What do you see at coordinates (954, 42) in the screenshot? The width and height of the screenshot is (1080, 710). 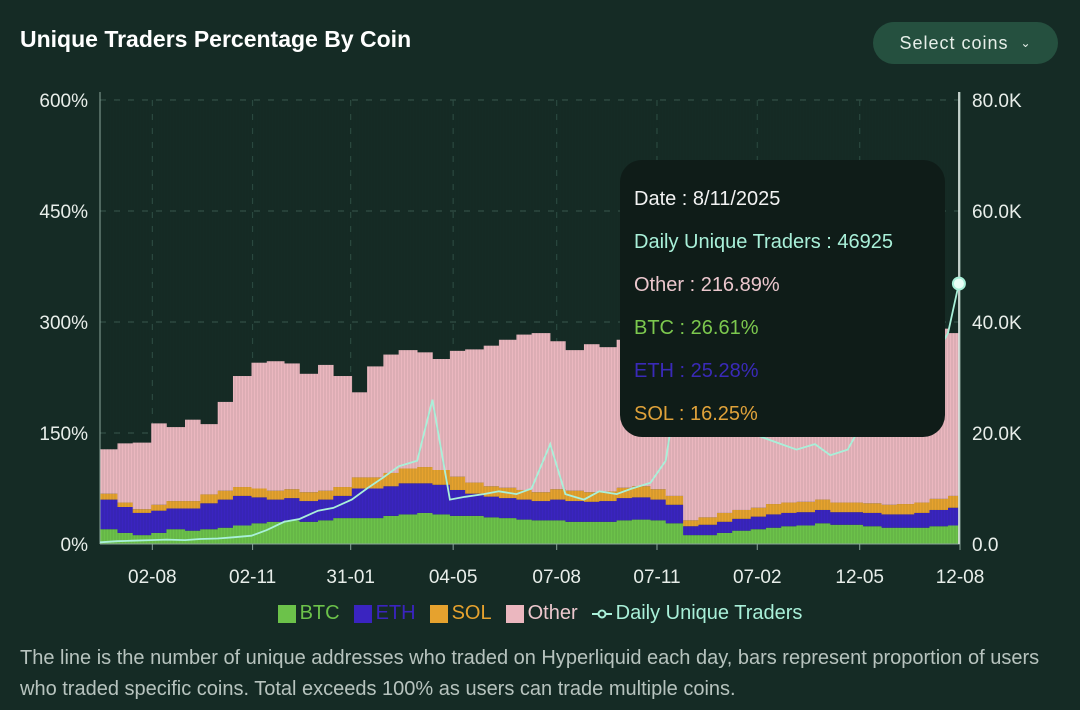 I see `select-coins-label: Select coins` at bounding box center [954, 42].